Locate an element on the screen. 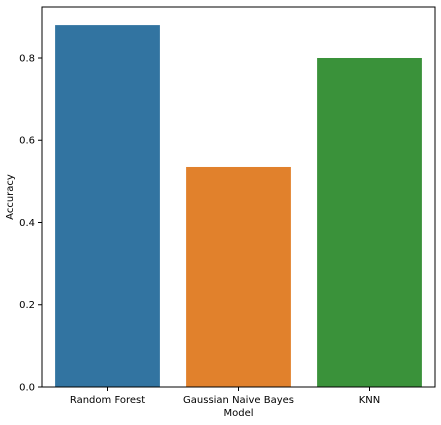 This screenshot has height=425, width=441. y-tick-label: 0.4 is located at coordinates (27, 223).